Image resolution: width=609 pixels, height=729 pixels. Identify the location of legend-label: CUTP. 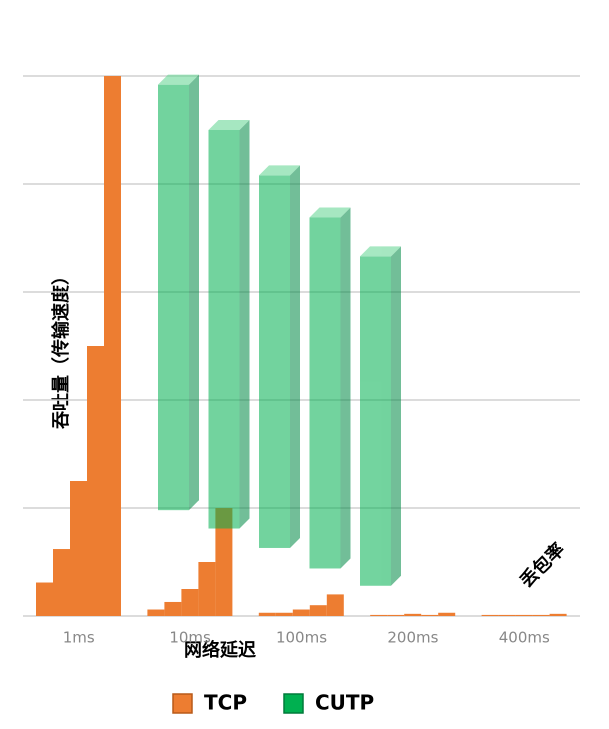
(344, 703).